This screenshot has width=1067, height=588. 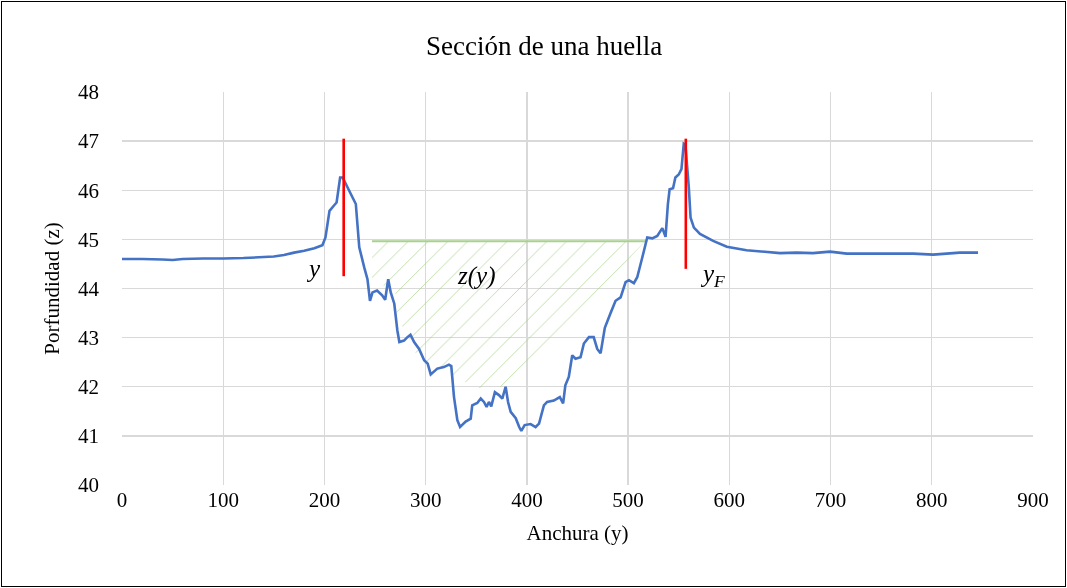 What do you see at coordinates (1033, 500) in the screenshot?
I see `x-tick-label: 900` at bounding box center [1033, 500].